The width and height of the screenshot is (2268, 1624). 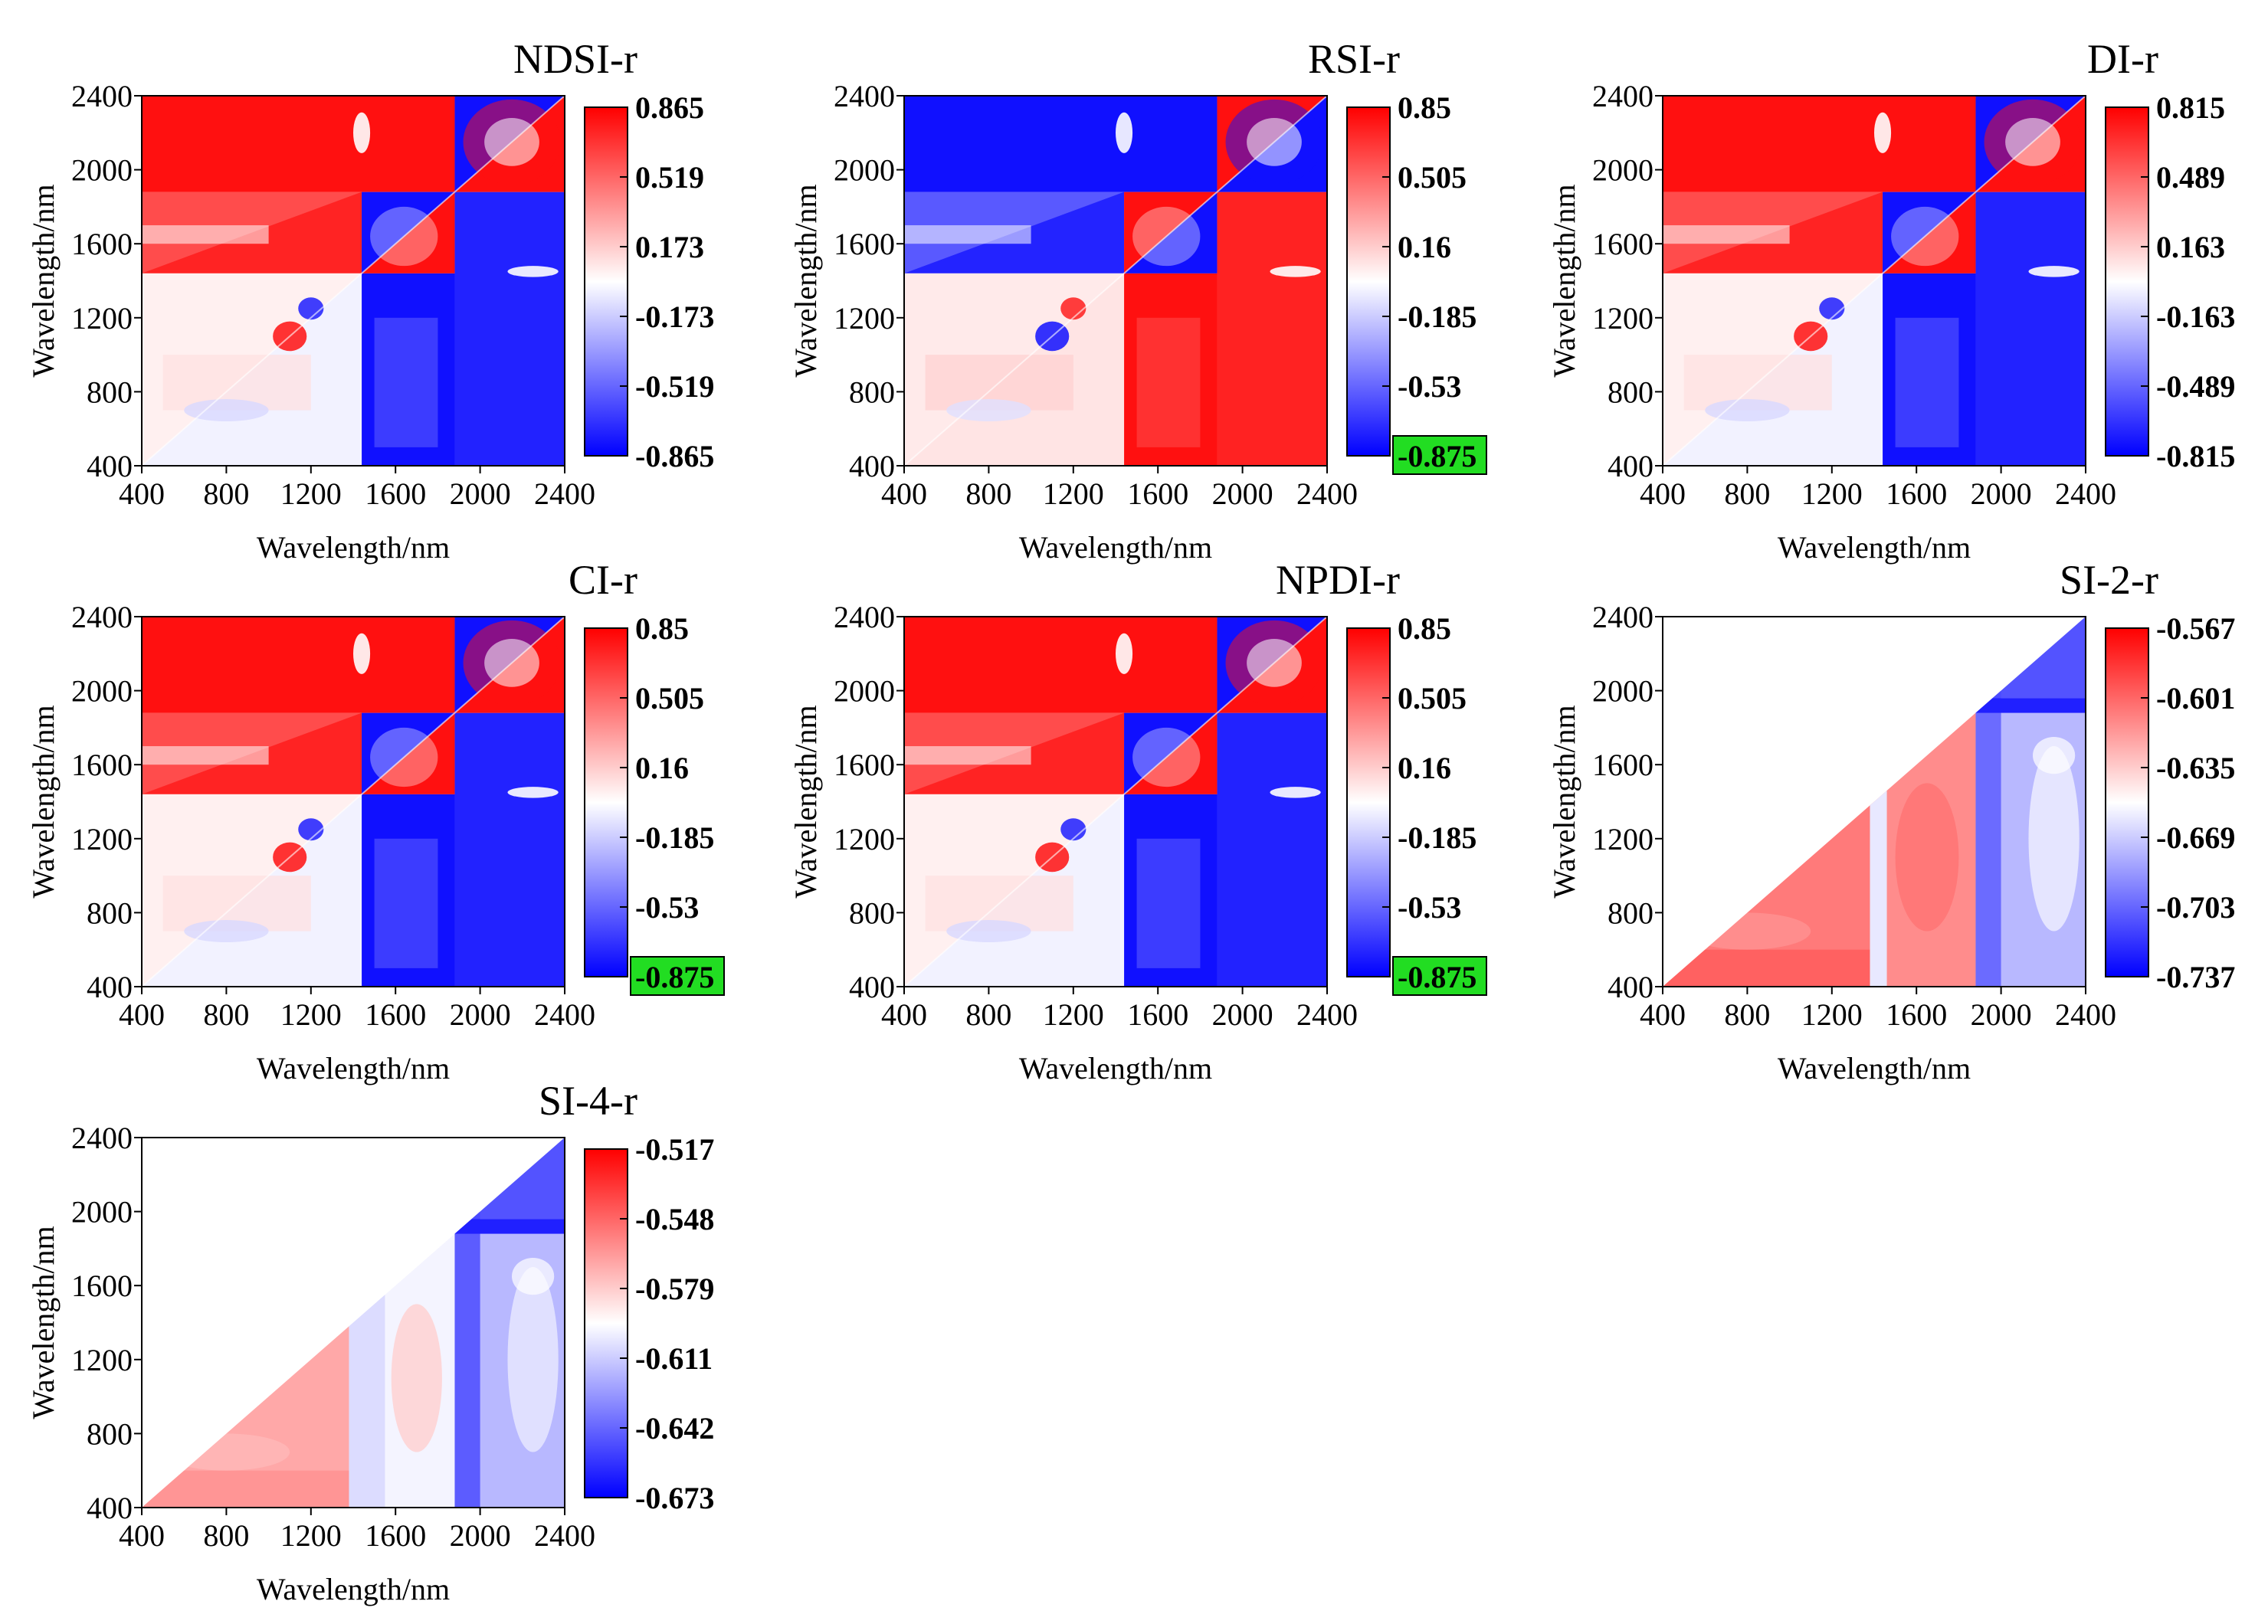 I want to click on panel-title: SI-4-r, so click(x=588, y=1101).